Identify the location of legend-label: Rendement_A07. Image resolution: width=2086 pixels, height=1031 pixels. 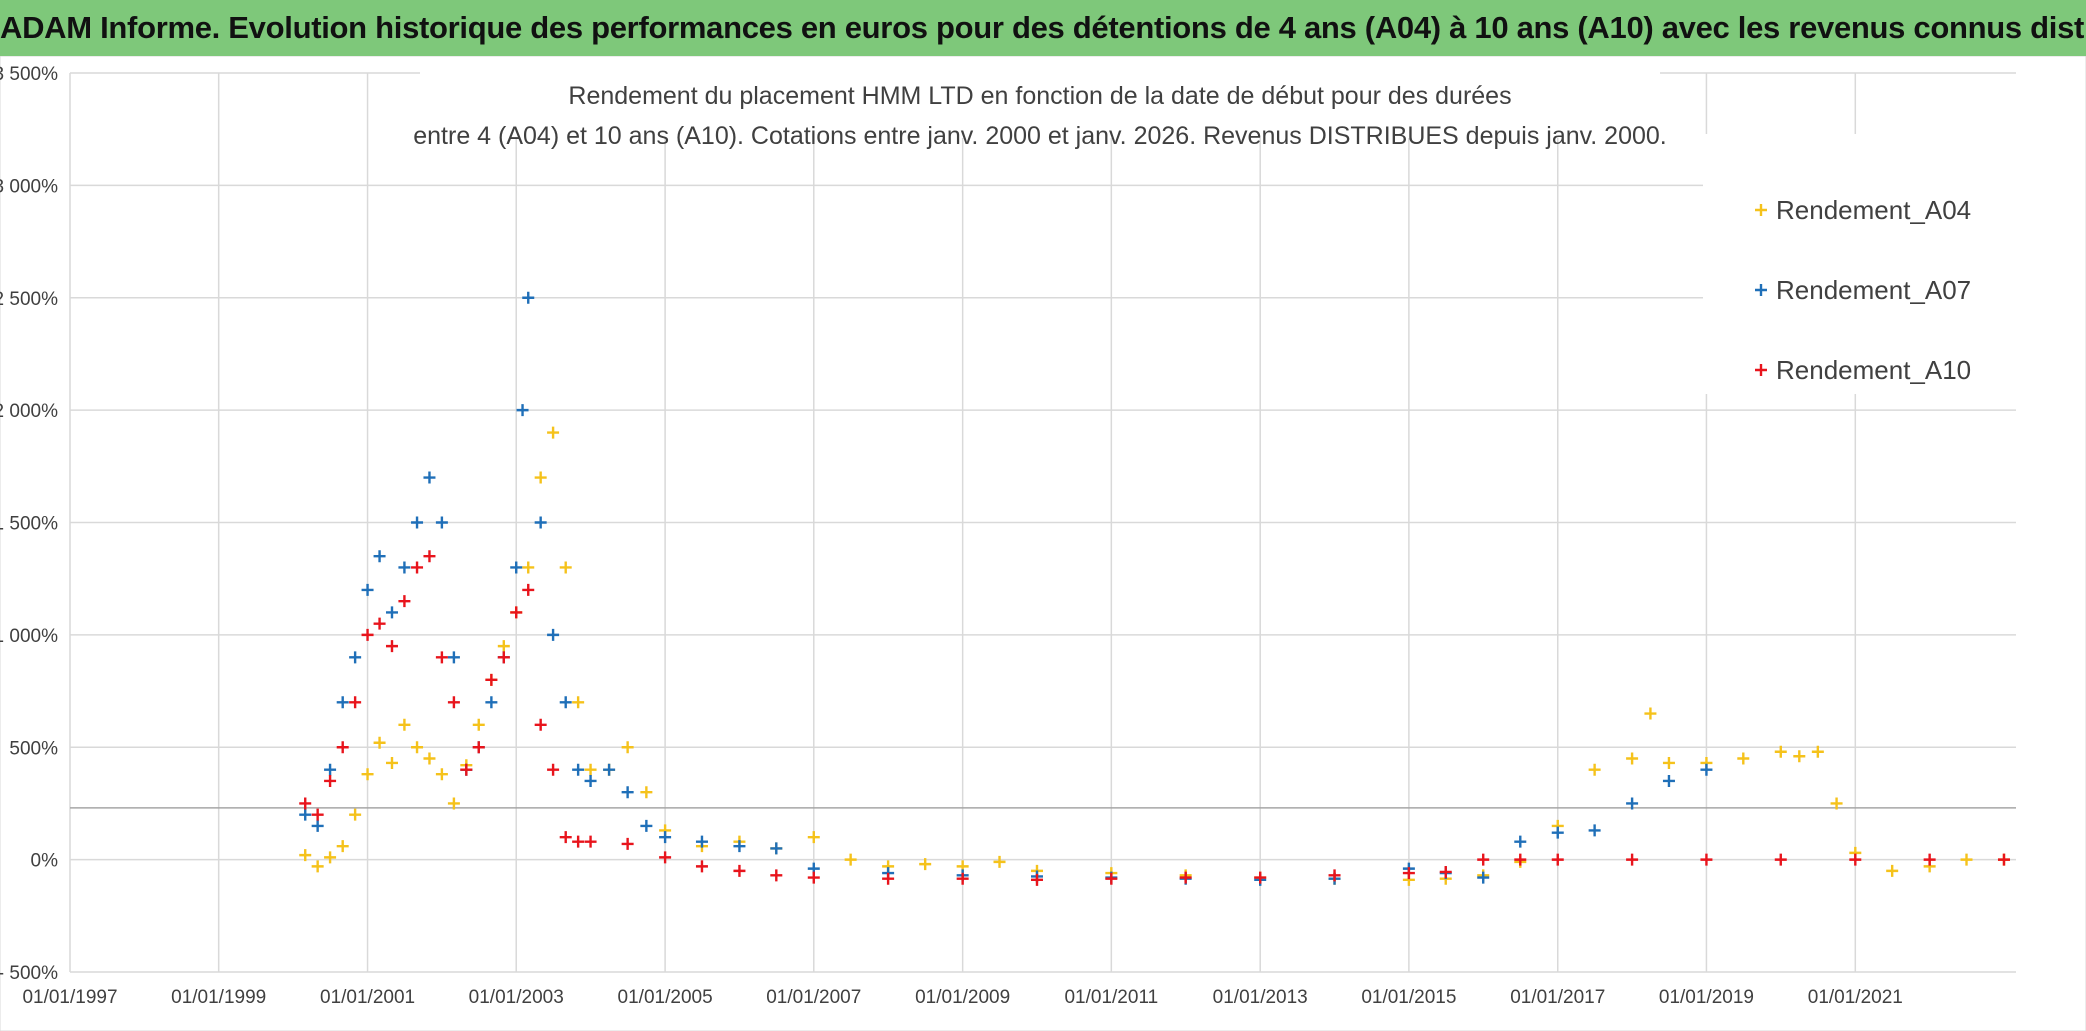
(1873, 290).